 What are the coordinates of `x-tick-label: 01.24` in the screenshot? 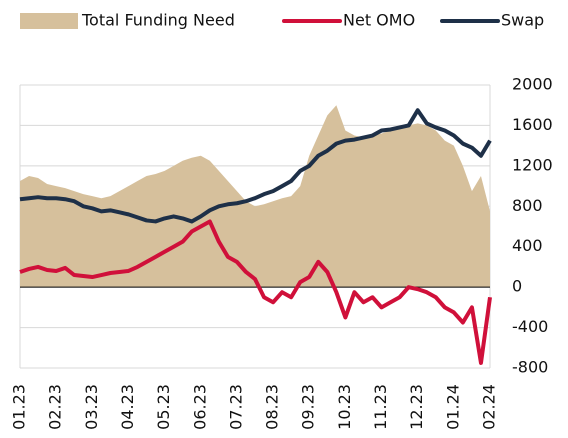 It's located at (452, 407).